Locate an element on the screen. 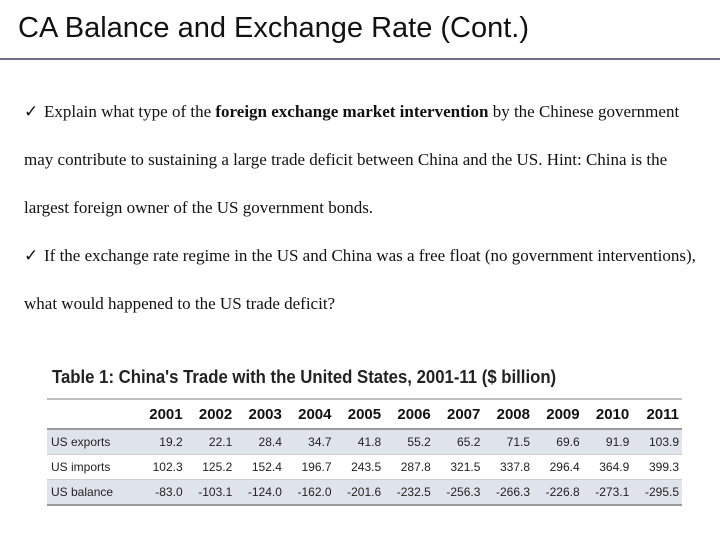  table-cell: -232.5 is located at coordinates (409, 492).